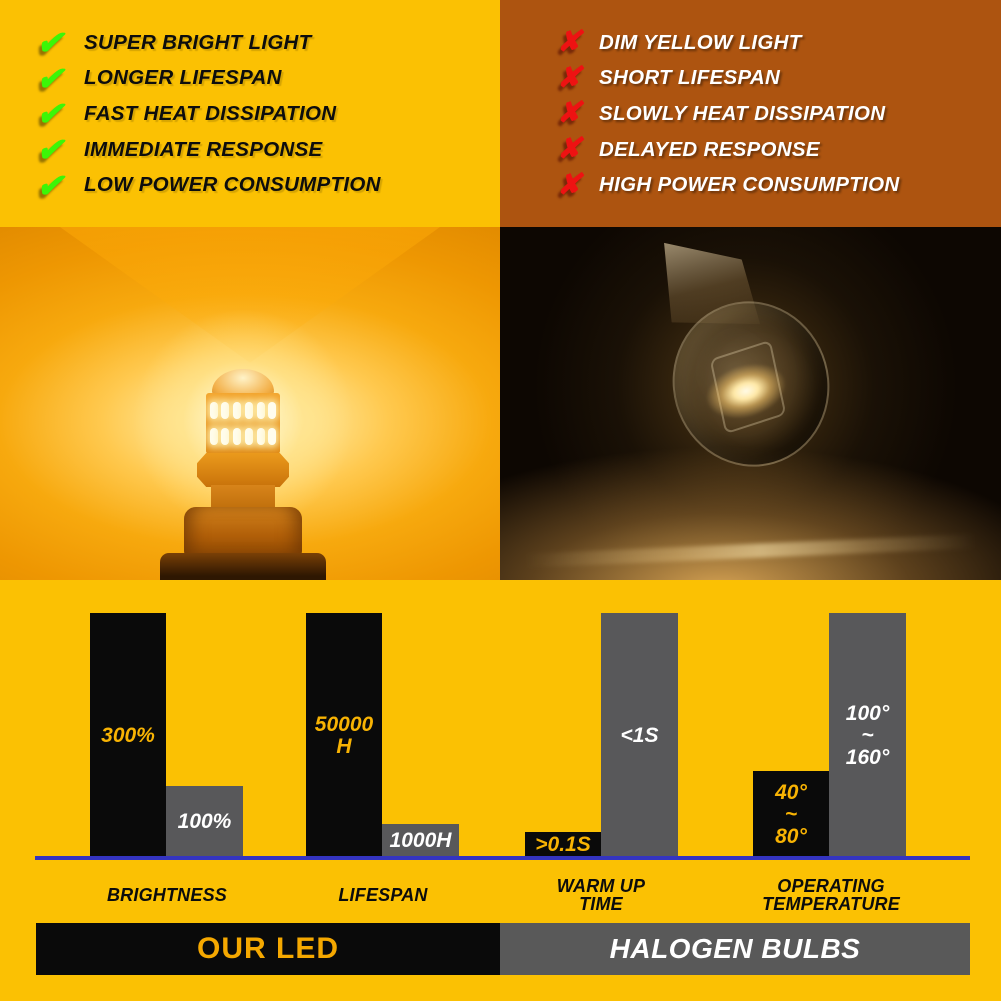  Describe the element at coordinates (243, 423) in the screenshot. I see `led-chip-array` at that location.